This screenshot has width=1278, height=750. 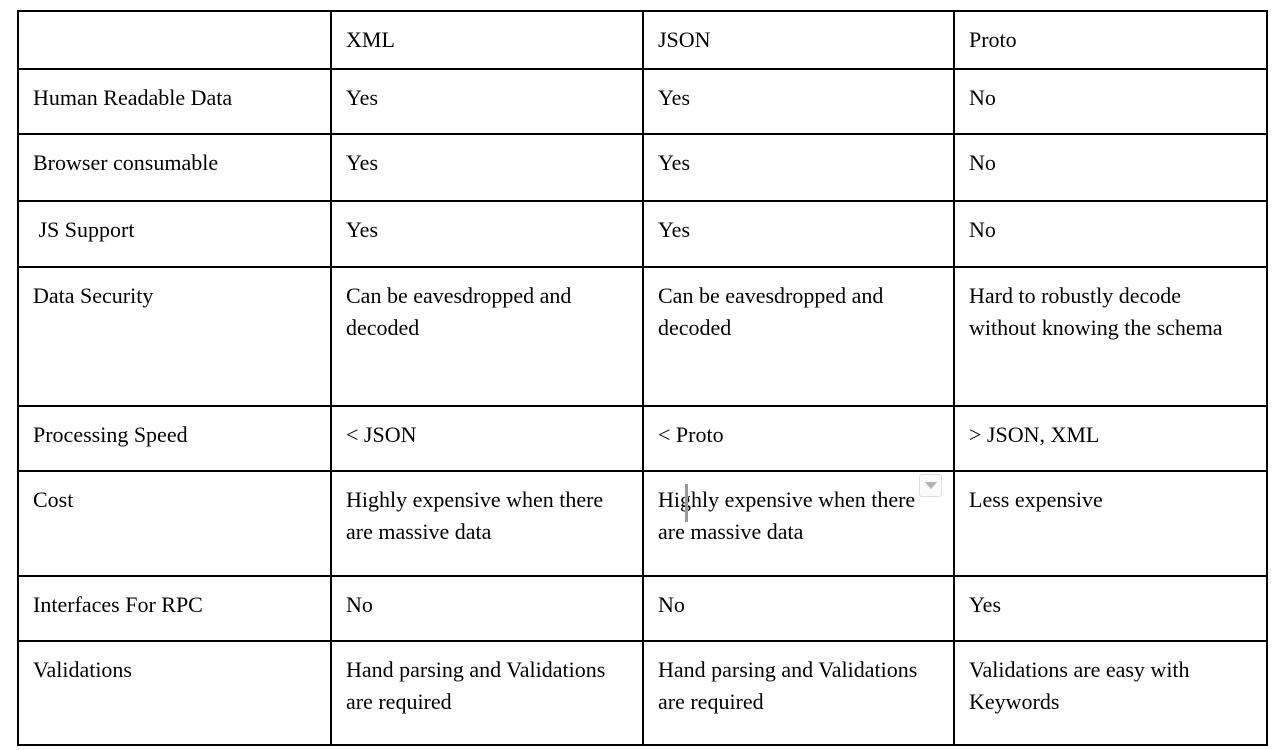 What do you see at coordinates (1110, 438) in the screenshot?
I see `table-cell: > JSON, XML` at bounding box center [1110, 438].